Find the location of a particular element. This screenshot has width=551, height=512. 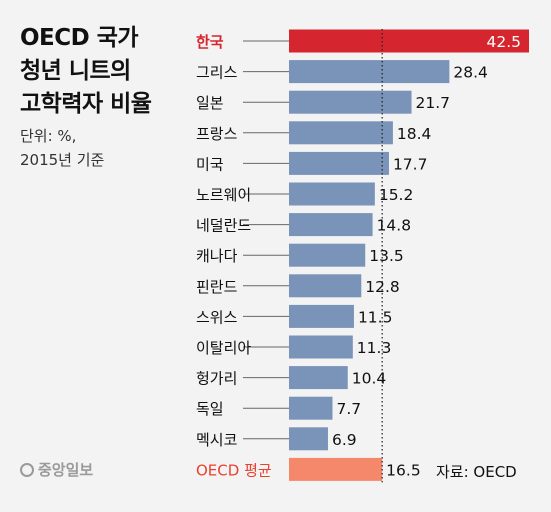

value-label: 21.7 is located at coordinates (433, 103).